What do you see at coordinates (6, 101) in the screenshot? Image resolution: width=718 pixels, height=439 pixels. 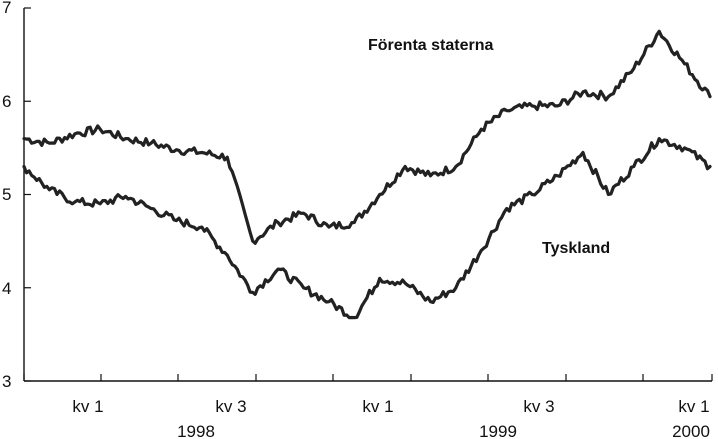 I see `y-tick-label-6: 6` at bounding box center [6, 101].